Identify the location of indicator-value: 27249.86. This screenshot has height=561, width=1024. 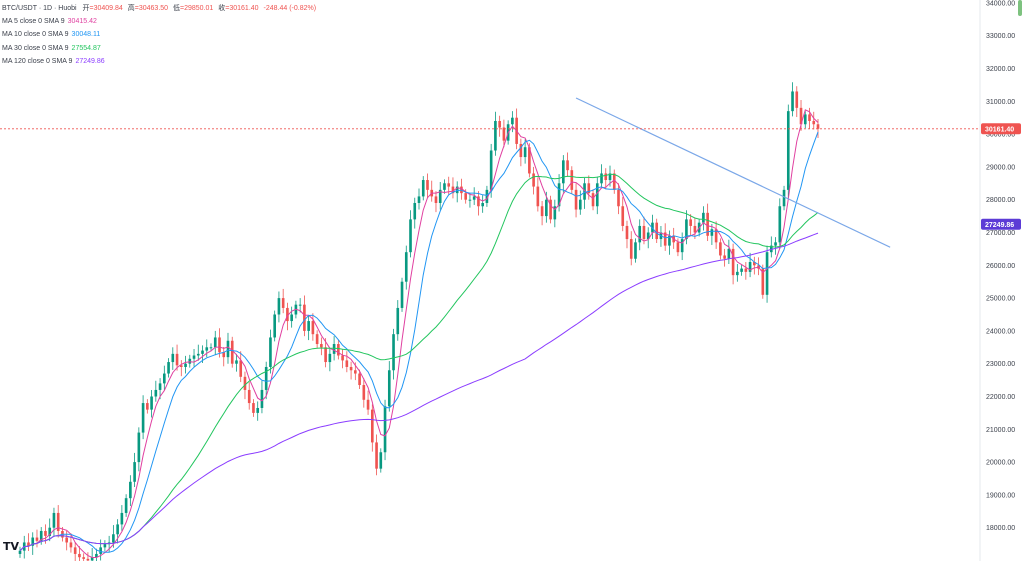
(90, 61).